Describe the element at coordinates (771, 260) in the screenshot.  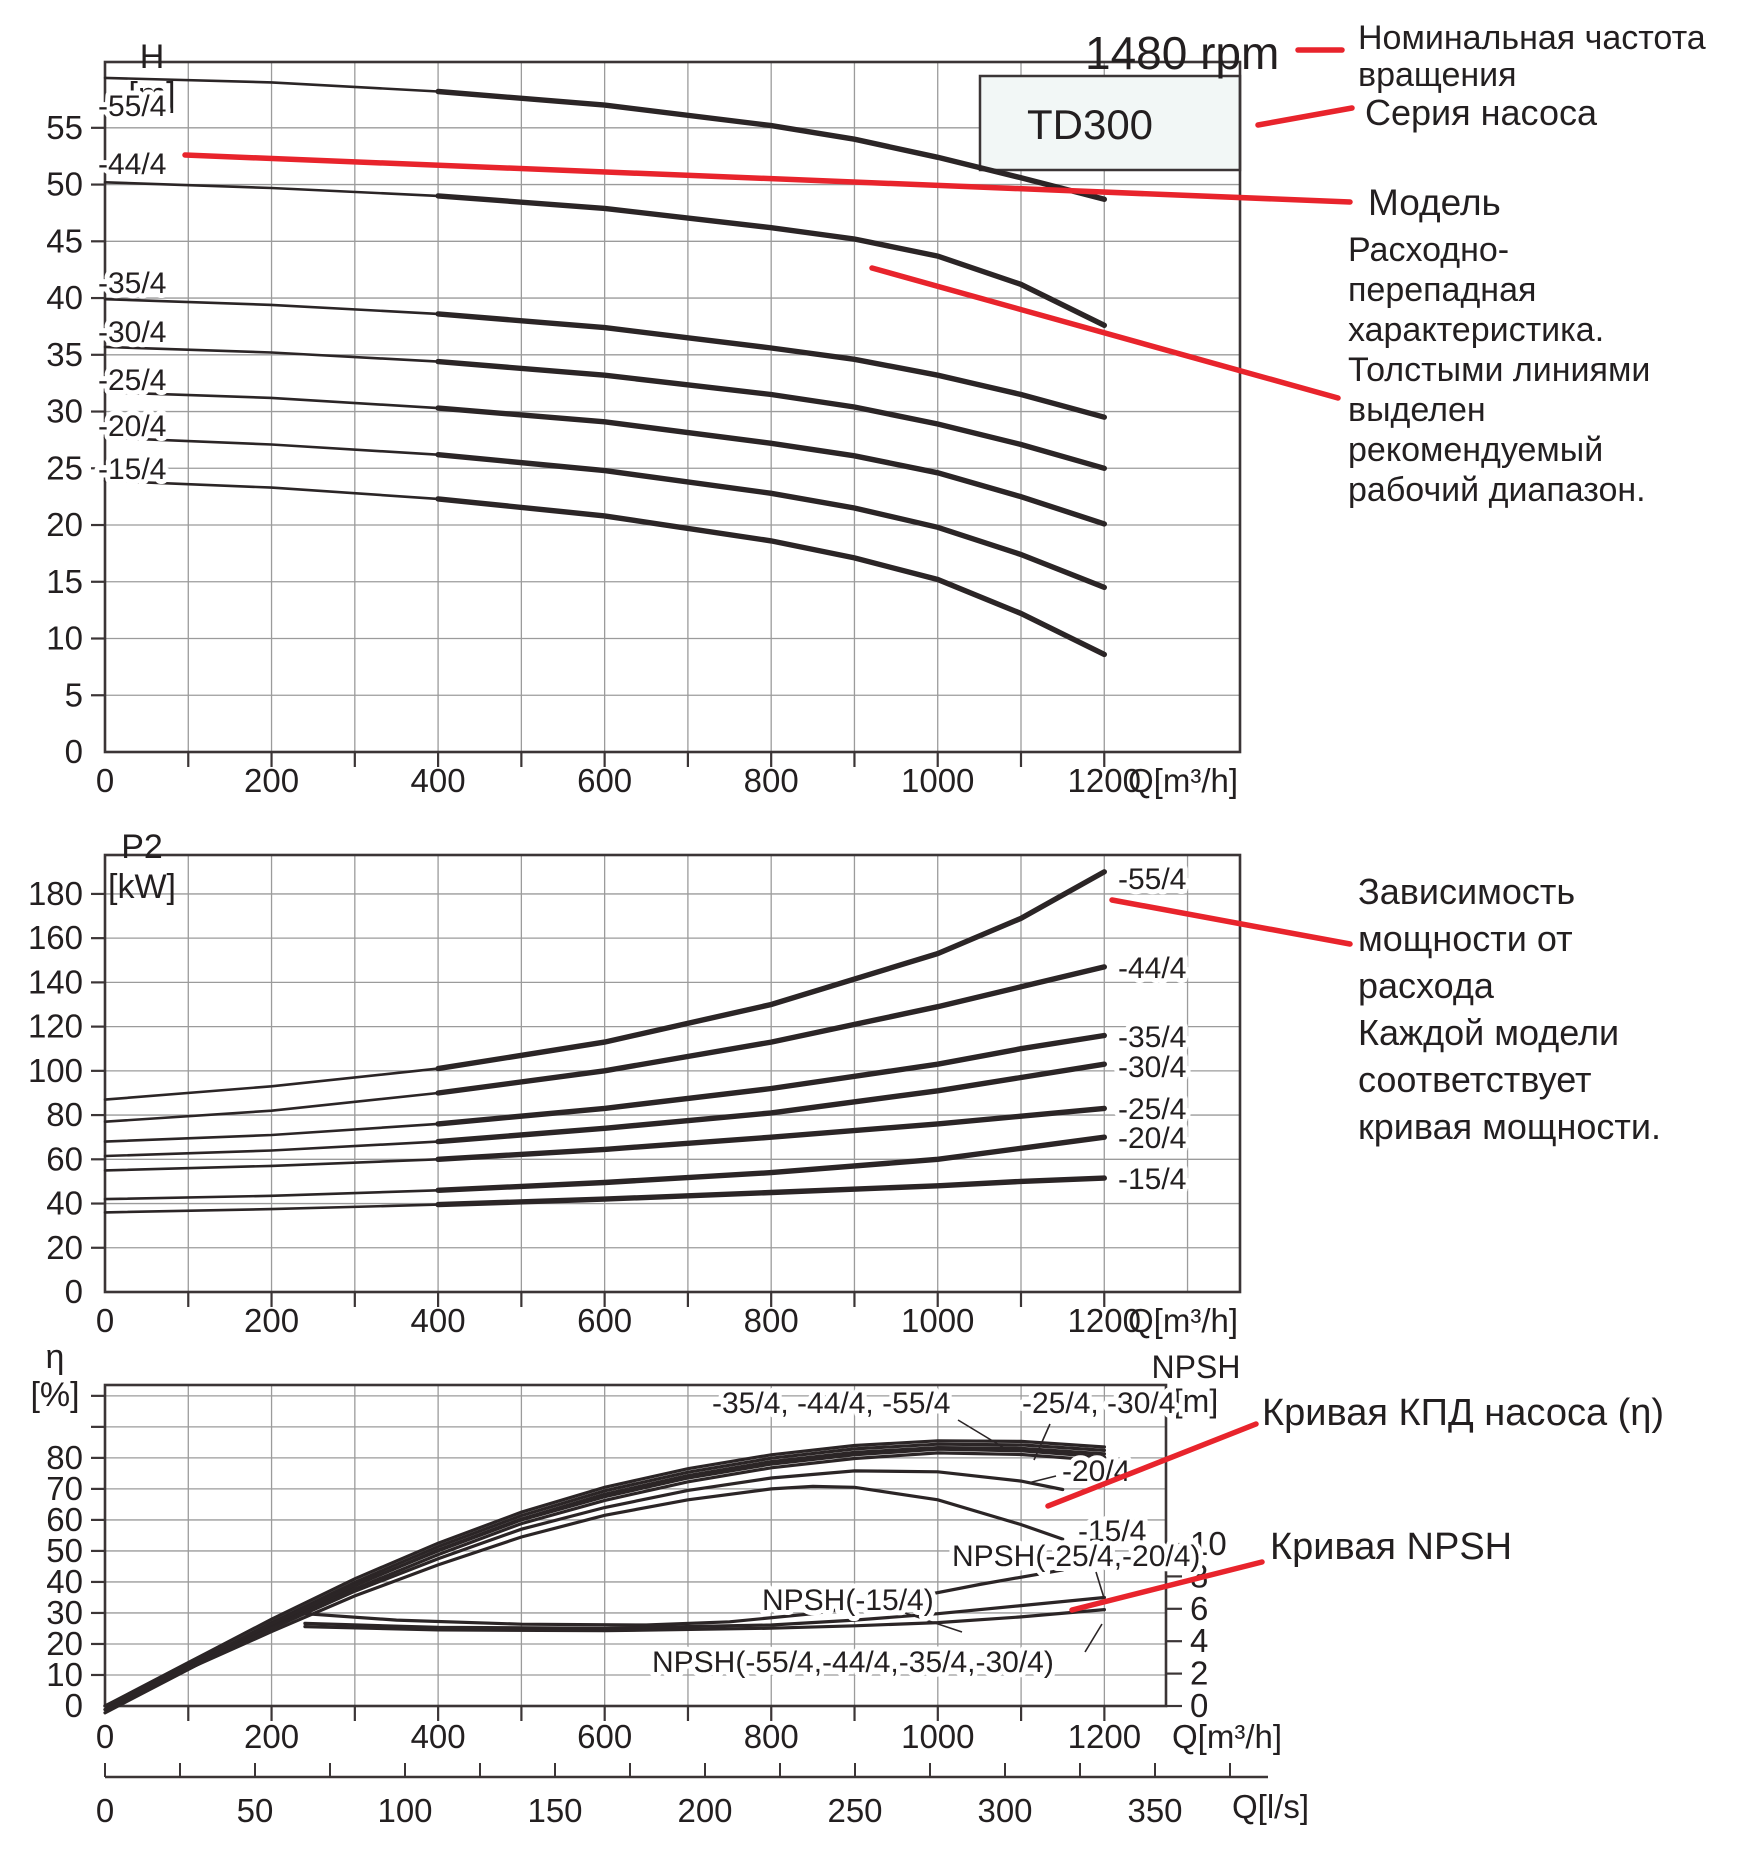
I see `curve-thick--44/4` at that location.